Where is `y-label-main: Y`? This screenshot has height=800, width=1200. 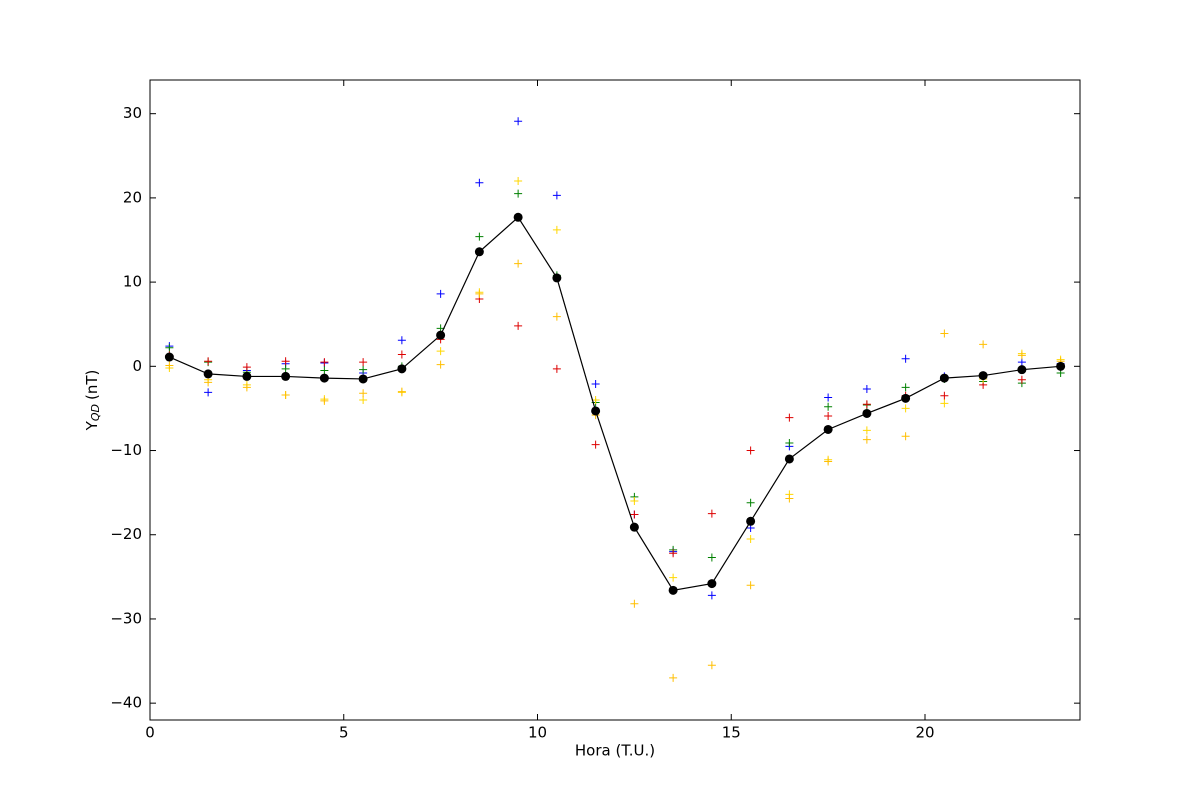
y-label-main: Y is located at coordinates (92, 425).